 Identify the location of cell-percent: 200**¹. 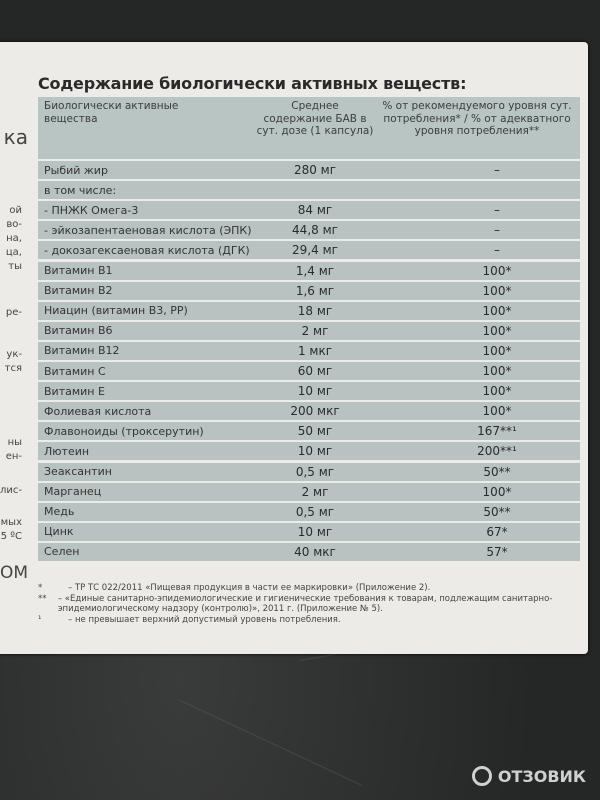
(497, 451).